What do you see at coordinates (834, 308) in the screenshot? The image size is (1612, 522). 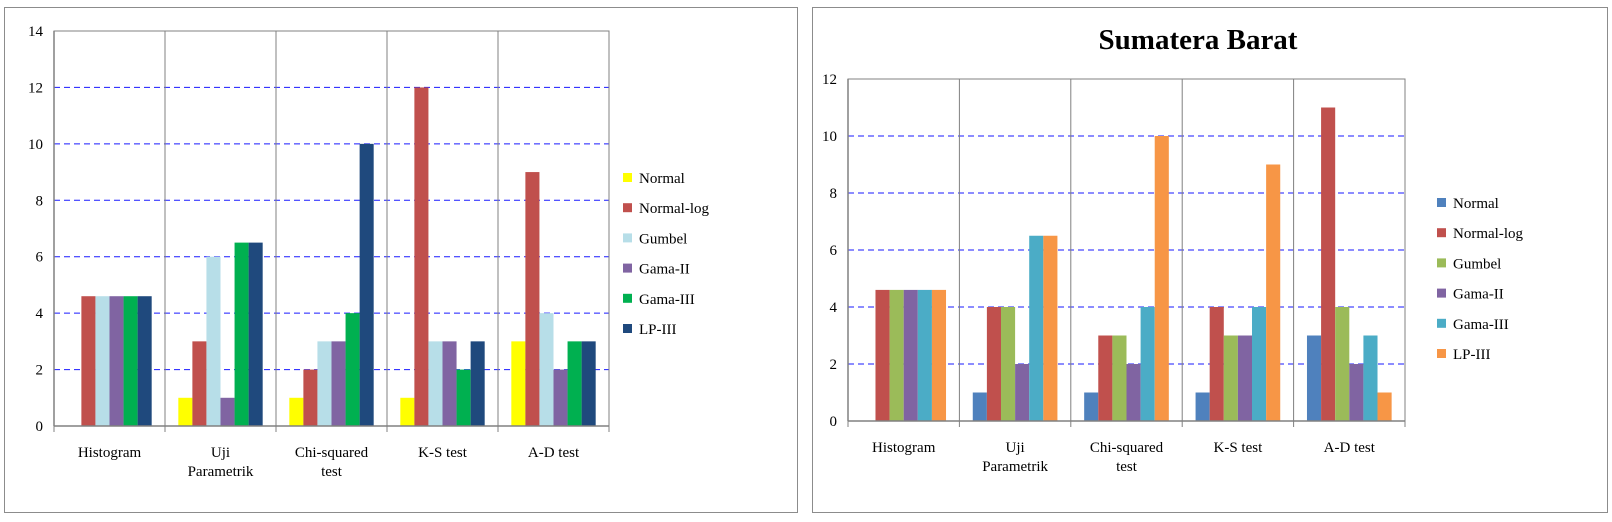 I see `y-tick-label: 4` at bounding box center [834, 308].